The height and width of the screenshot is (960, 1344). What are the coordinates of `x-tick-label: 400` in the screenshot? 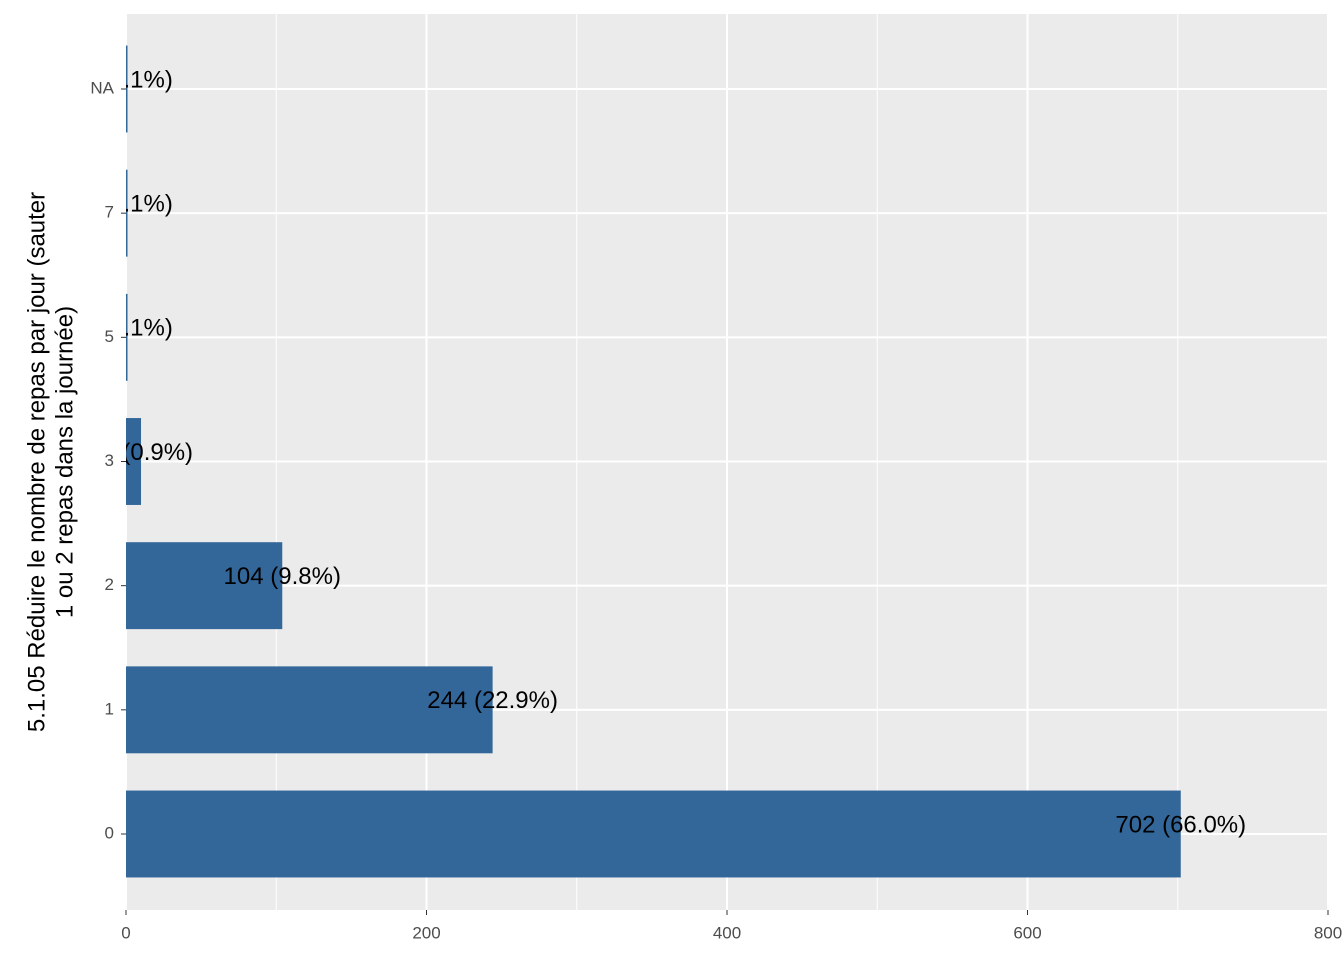 It's located at (727, 932).